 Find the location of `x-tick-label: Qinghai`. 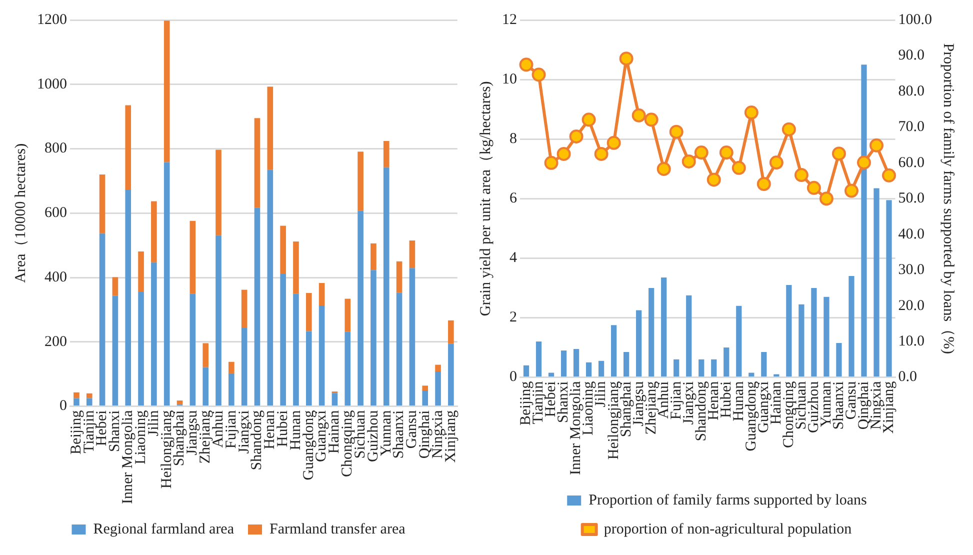

x-tick-label: Qinghai is located at coordinates (425, 434).